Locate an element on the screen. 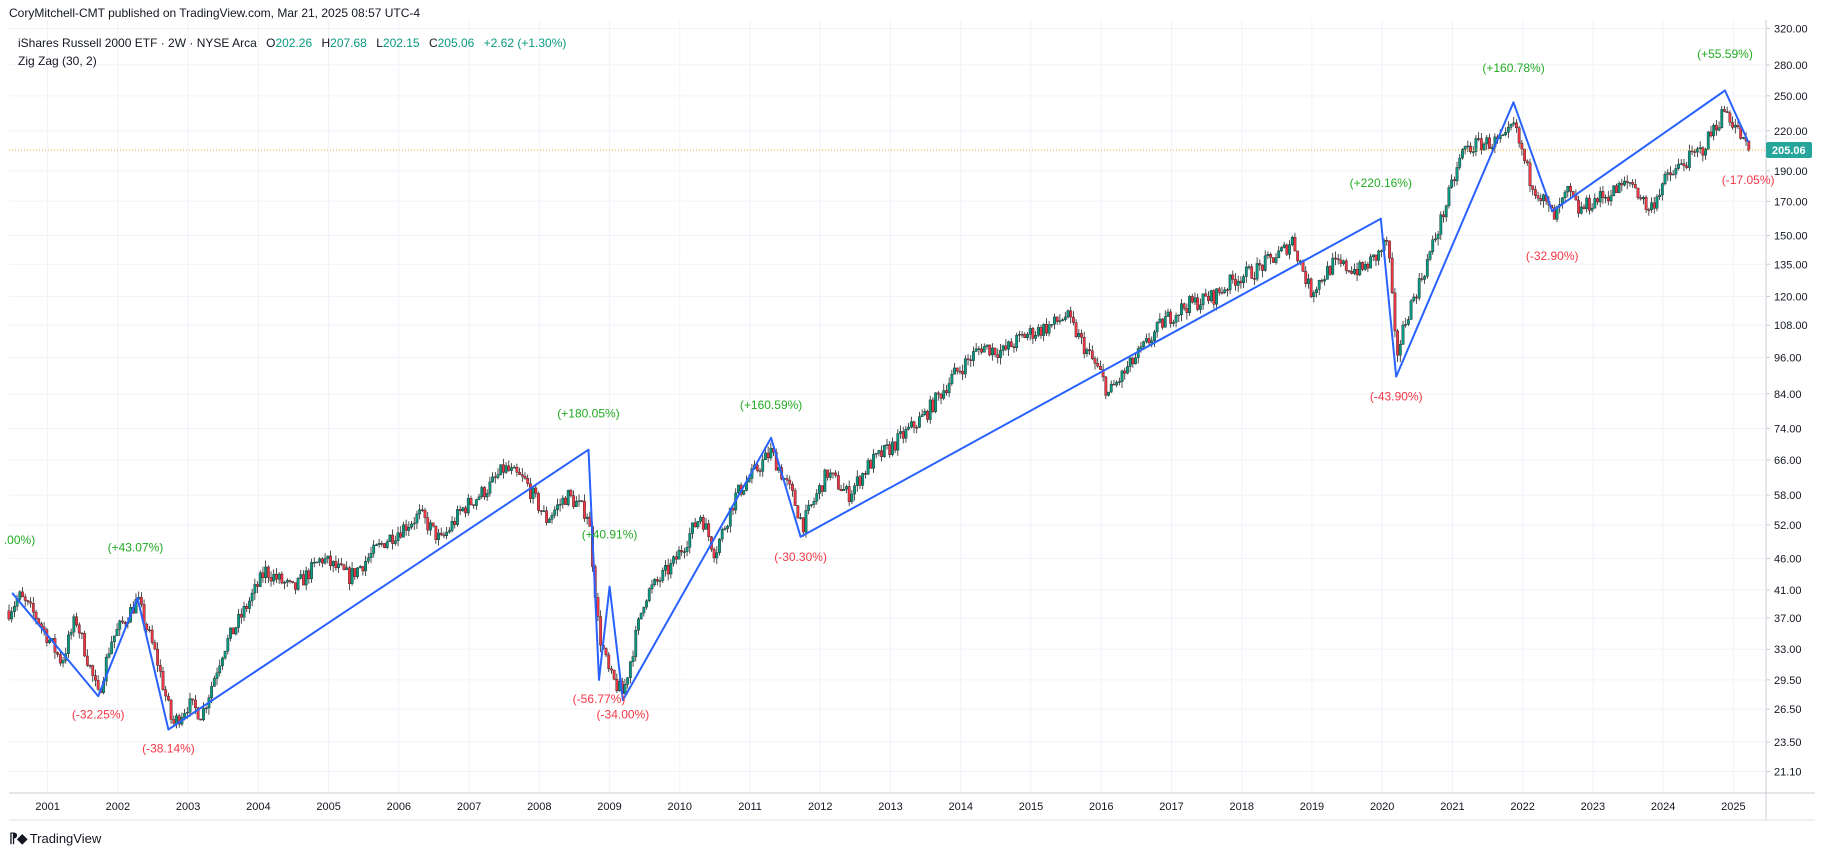  zigzag-percent-label: (-56.77%) is located at coordinates (599, 699).